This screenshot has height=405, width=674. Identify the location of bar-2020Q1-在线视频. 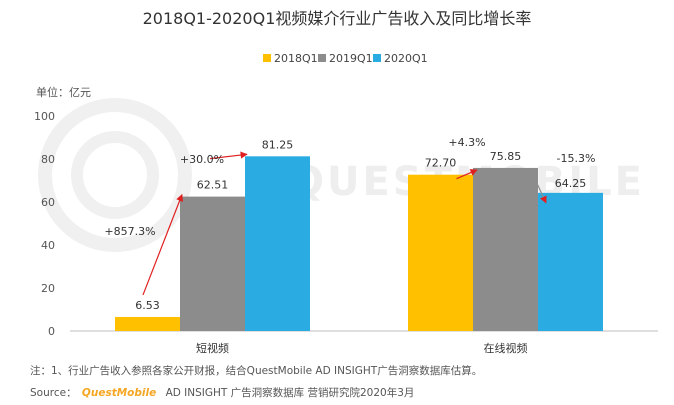
(570, 261).